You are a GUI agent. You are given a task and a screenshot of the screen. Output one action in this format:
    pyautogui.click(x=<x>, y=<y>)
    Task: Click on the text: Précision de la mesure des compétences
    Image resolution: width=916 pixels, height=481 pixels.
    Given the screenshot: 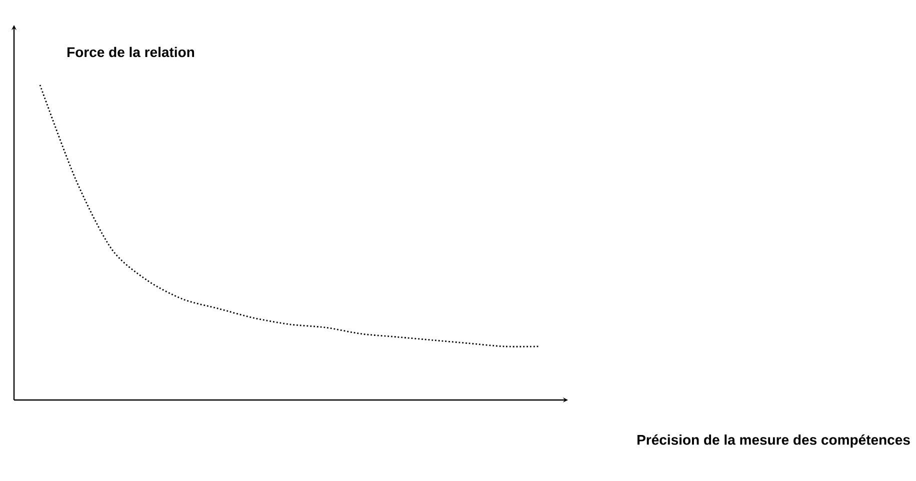 What is the action you would take?
    pyautogui.click(x=774, y=441)
    